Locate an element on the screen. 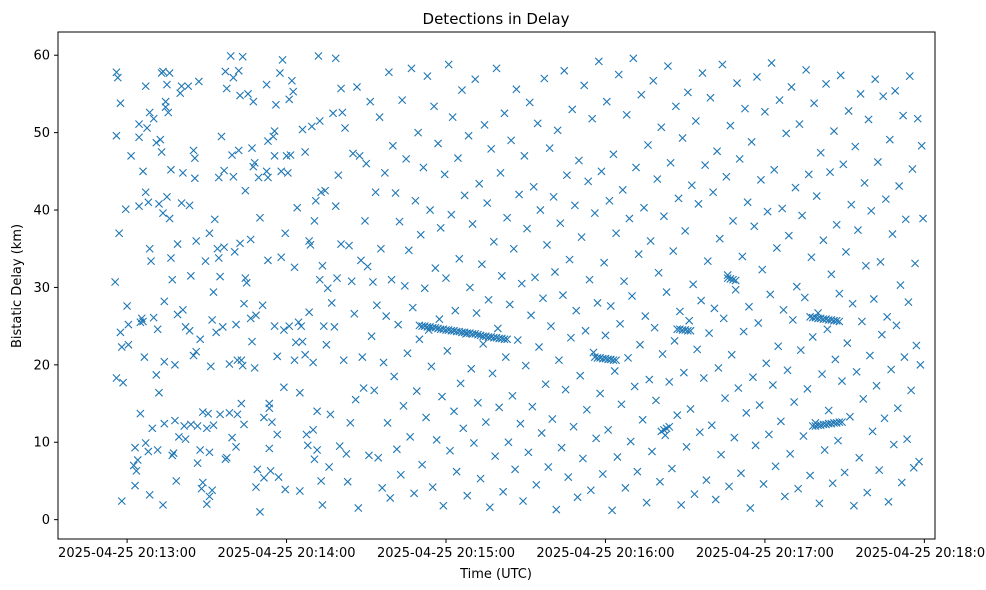 Image resolution: width=986 pixels, height=590 pixels. x-tick-label: 2025-04-25 20:14:00 is located at coordinates (287, 553).